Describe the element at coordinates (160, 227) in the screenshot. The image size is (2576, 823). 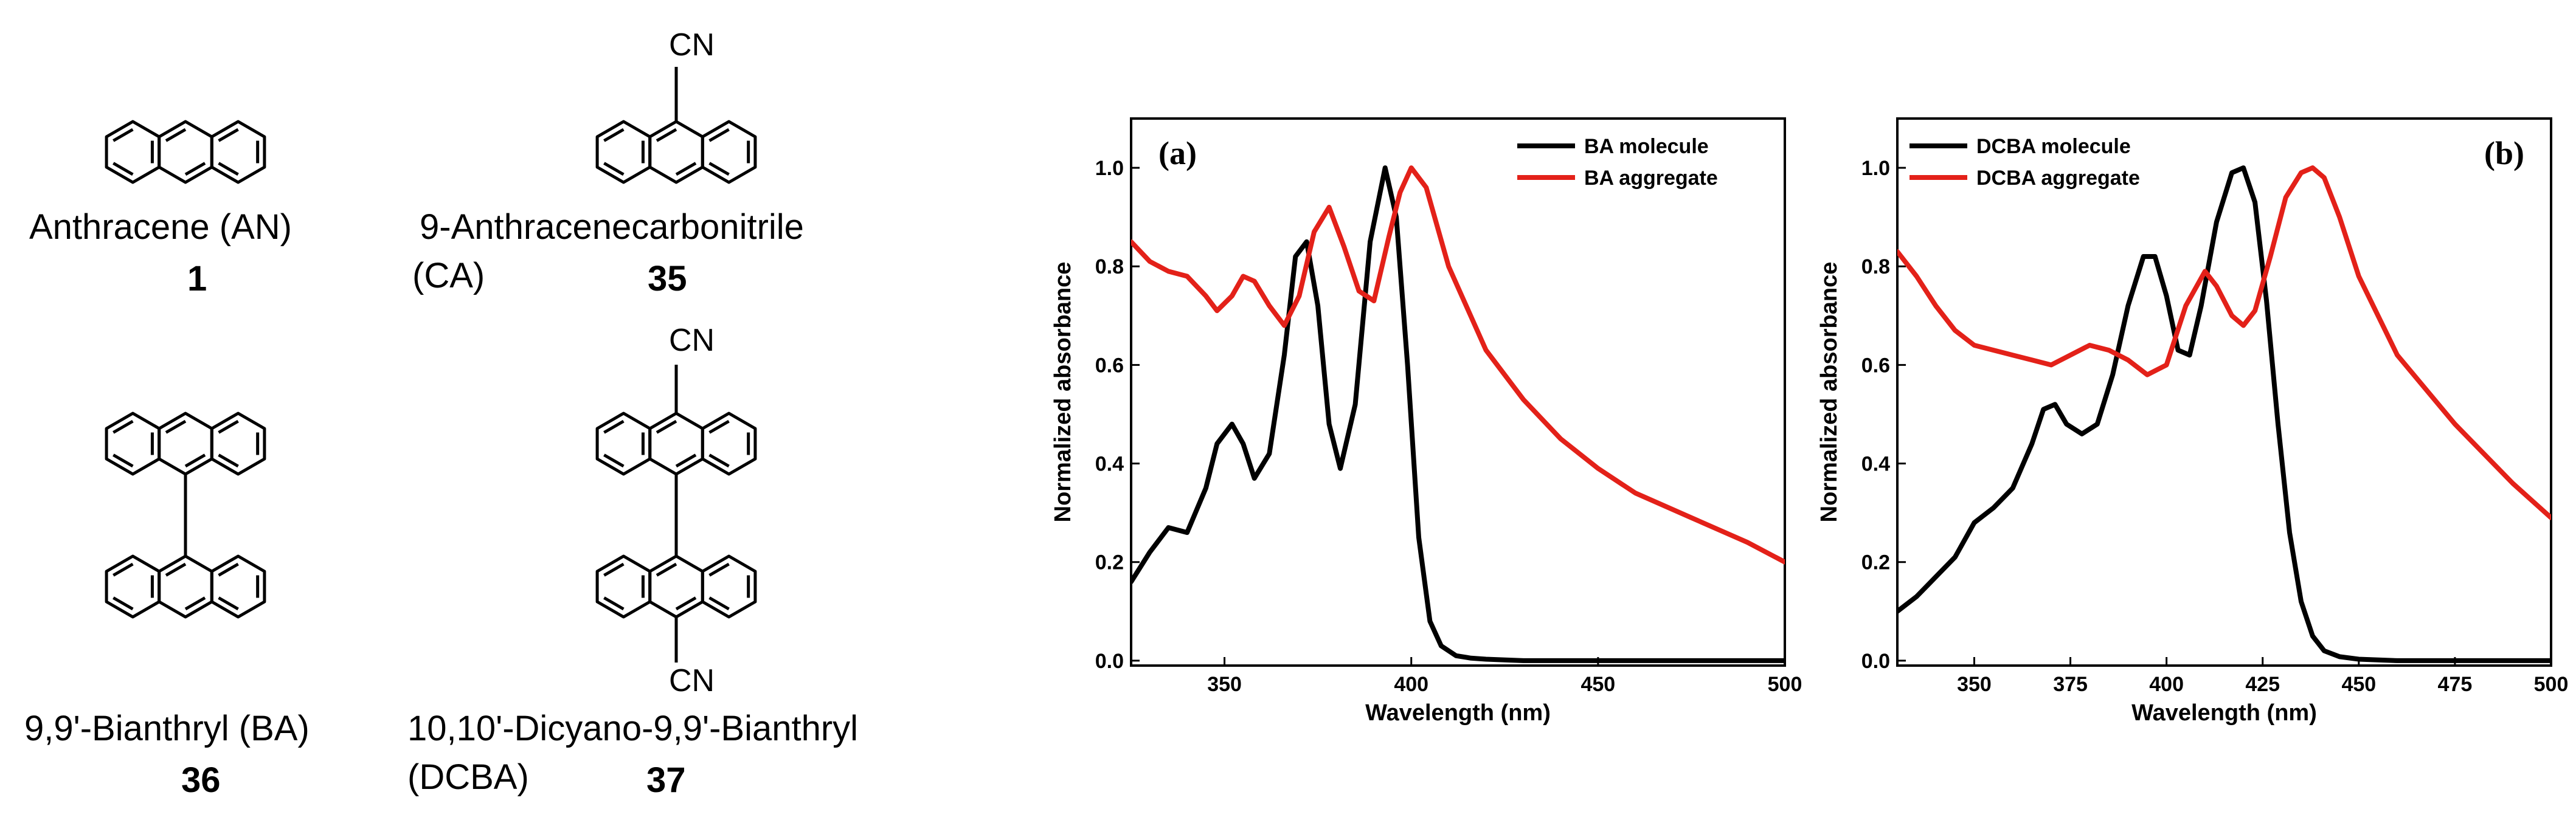
I see `anthracene-name: Anthracene (AN)` at that location.